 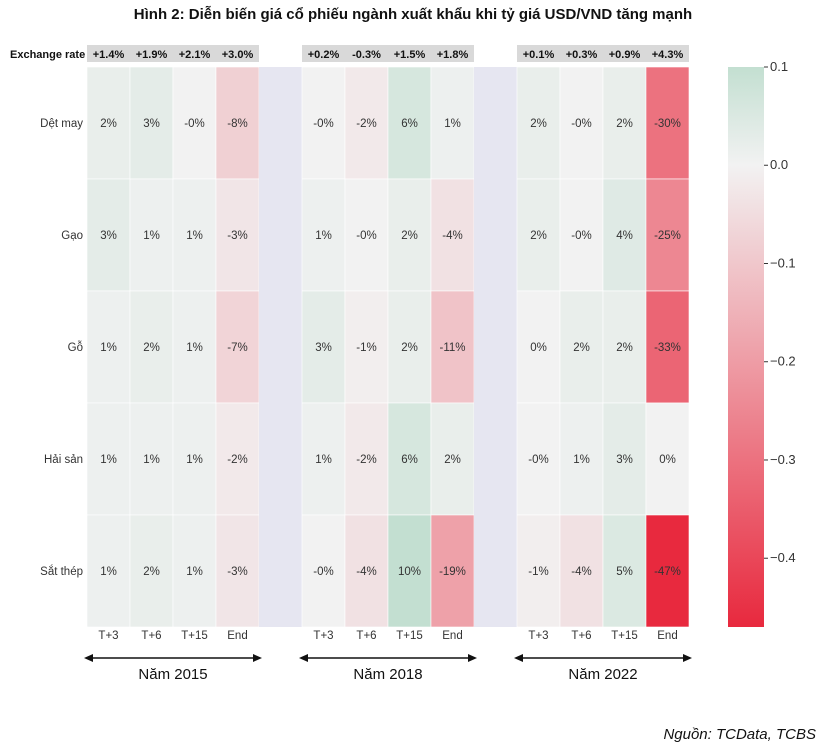 What do you see at coordinates (238, 55) in the screenshot?
I see `exchange-rate-value: +3.0%` at bounding box center [238, 55].